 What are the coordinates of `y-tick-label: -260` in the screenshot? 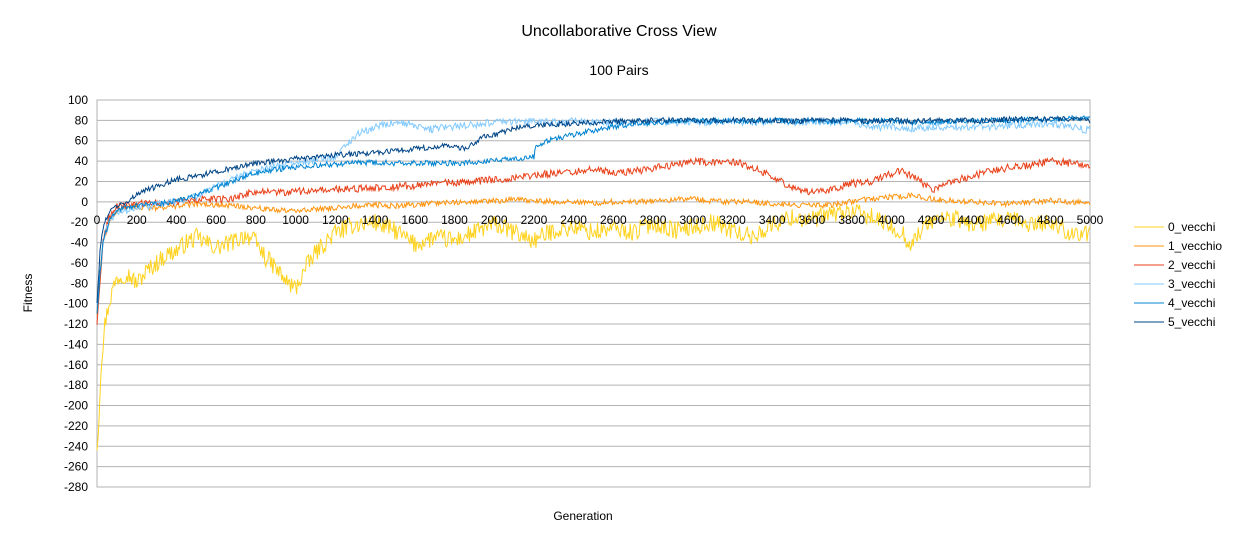 It's located at (76, 467).